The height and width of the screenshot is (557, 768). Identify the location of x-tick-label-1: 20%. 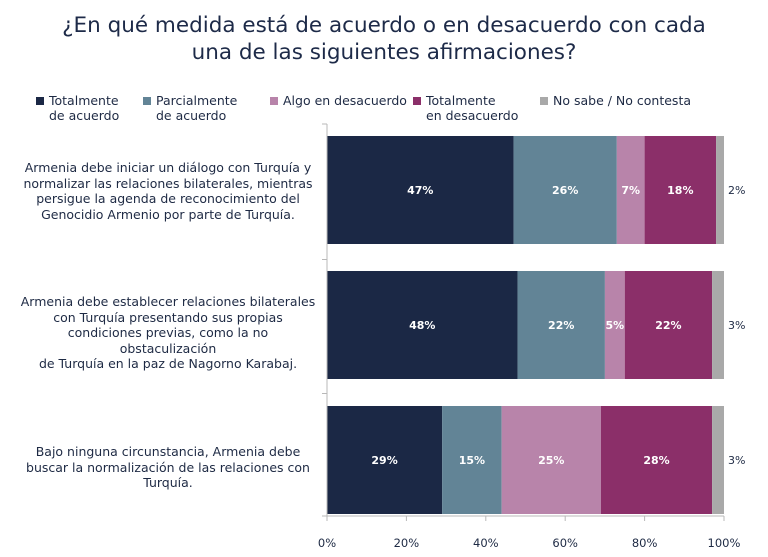
(407, 543).